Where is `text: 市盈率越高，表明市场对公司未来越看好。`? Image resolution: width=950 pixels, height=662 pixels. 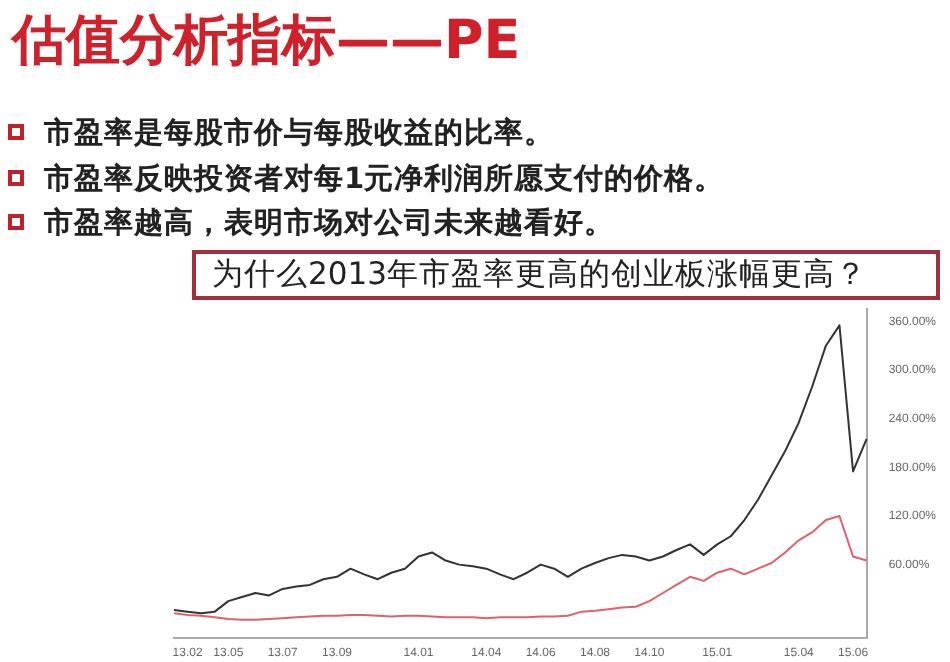 text: 市盈率越高，表明市场对公司未来越看好。 is located at coordinates (329, 223).